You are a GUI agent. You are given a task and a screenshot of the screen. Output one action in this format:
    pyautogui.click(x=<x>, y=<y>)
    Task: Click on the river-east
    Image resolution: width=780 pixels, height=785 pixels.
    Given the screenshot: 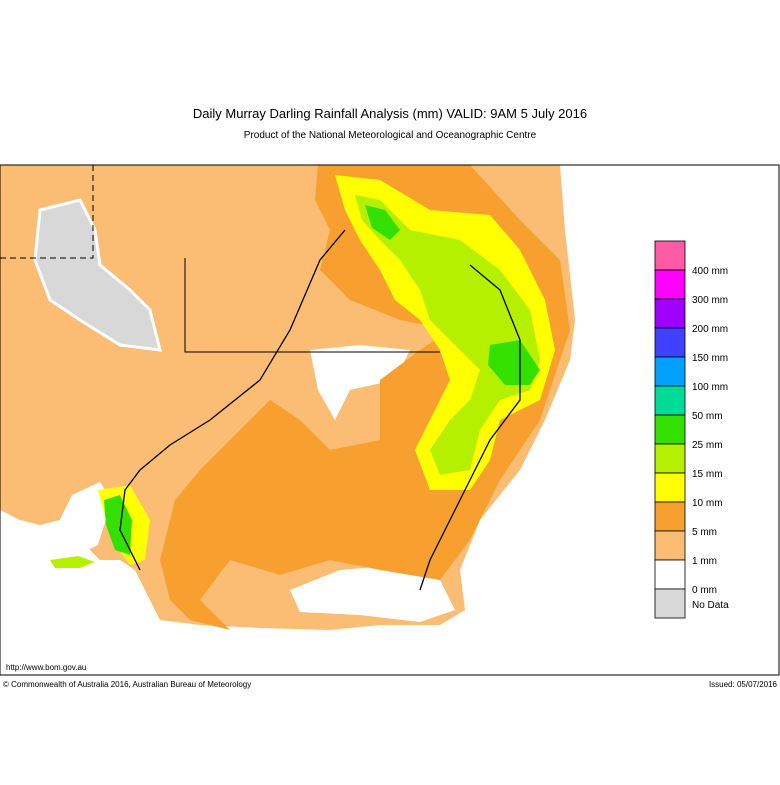 What is the action you would take?
    pyautogui.click(x=470, y=427)
    